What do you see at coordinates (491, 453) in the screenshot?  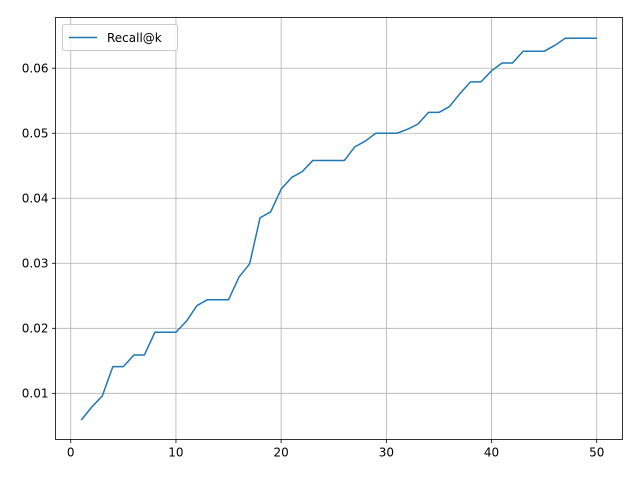 I see `x-tick-label: 40` at bounding box center [491, 453].